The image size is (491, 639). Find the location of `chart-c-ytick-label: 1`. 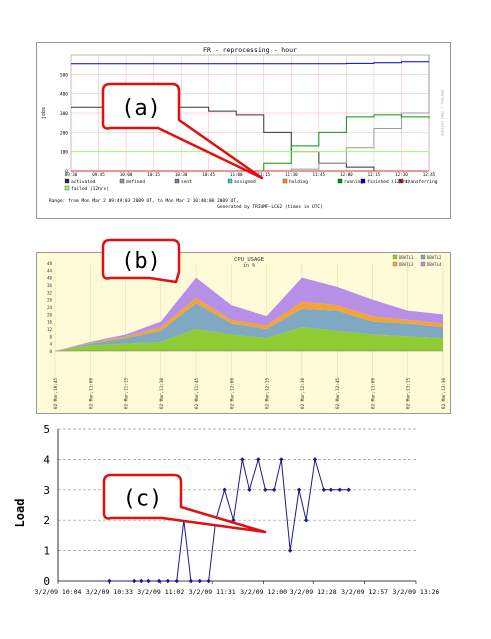

chart-c-ytick-label: 1 is located at coordinates (46, 551).